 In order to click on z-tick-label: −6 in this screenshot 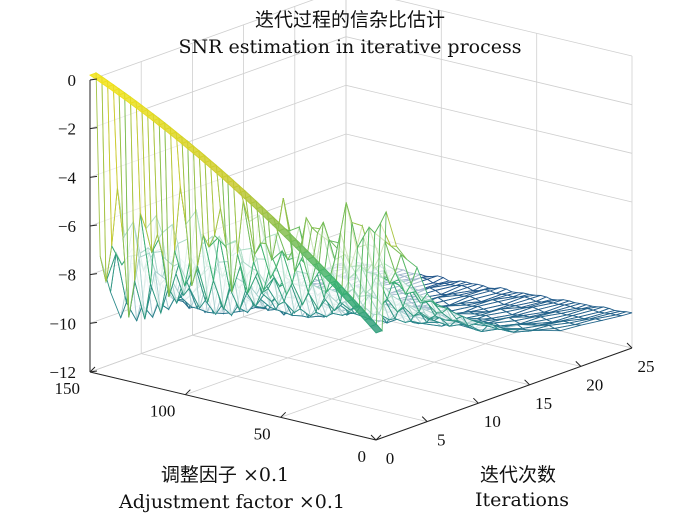, I will do `click(67, 226)`.